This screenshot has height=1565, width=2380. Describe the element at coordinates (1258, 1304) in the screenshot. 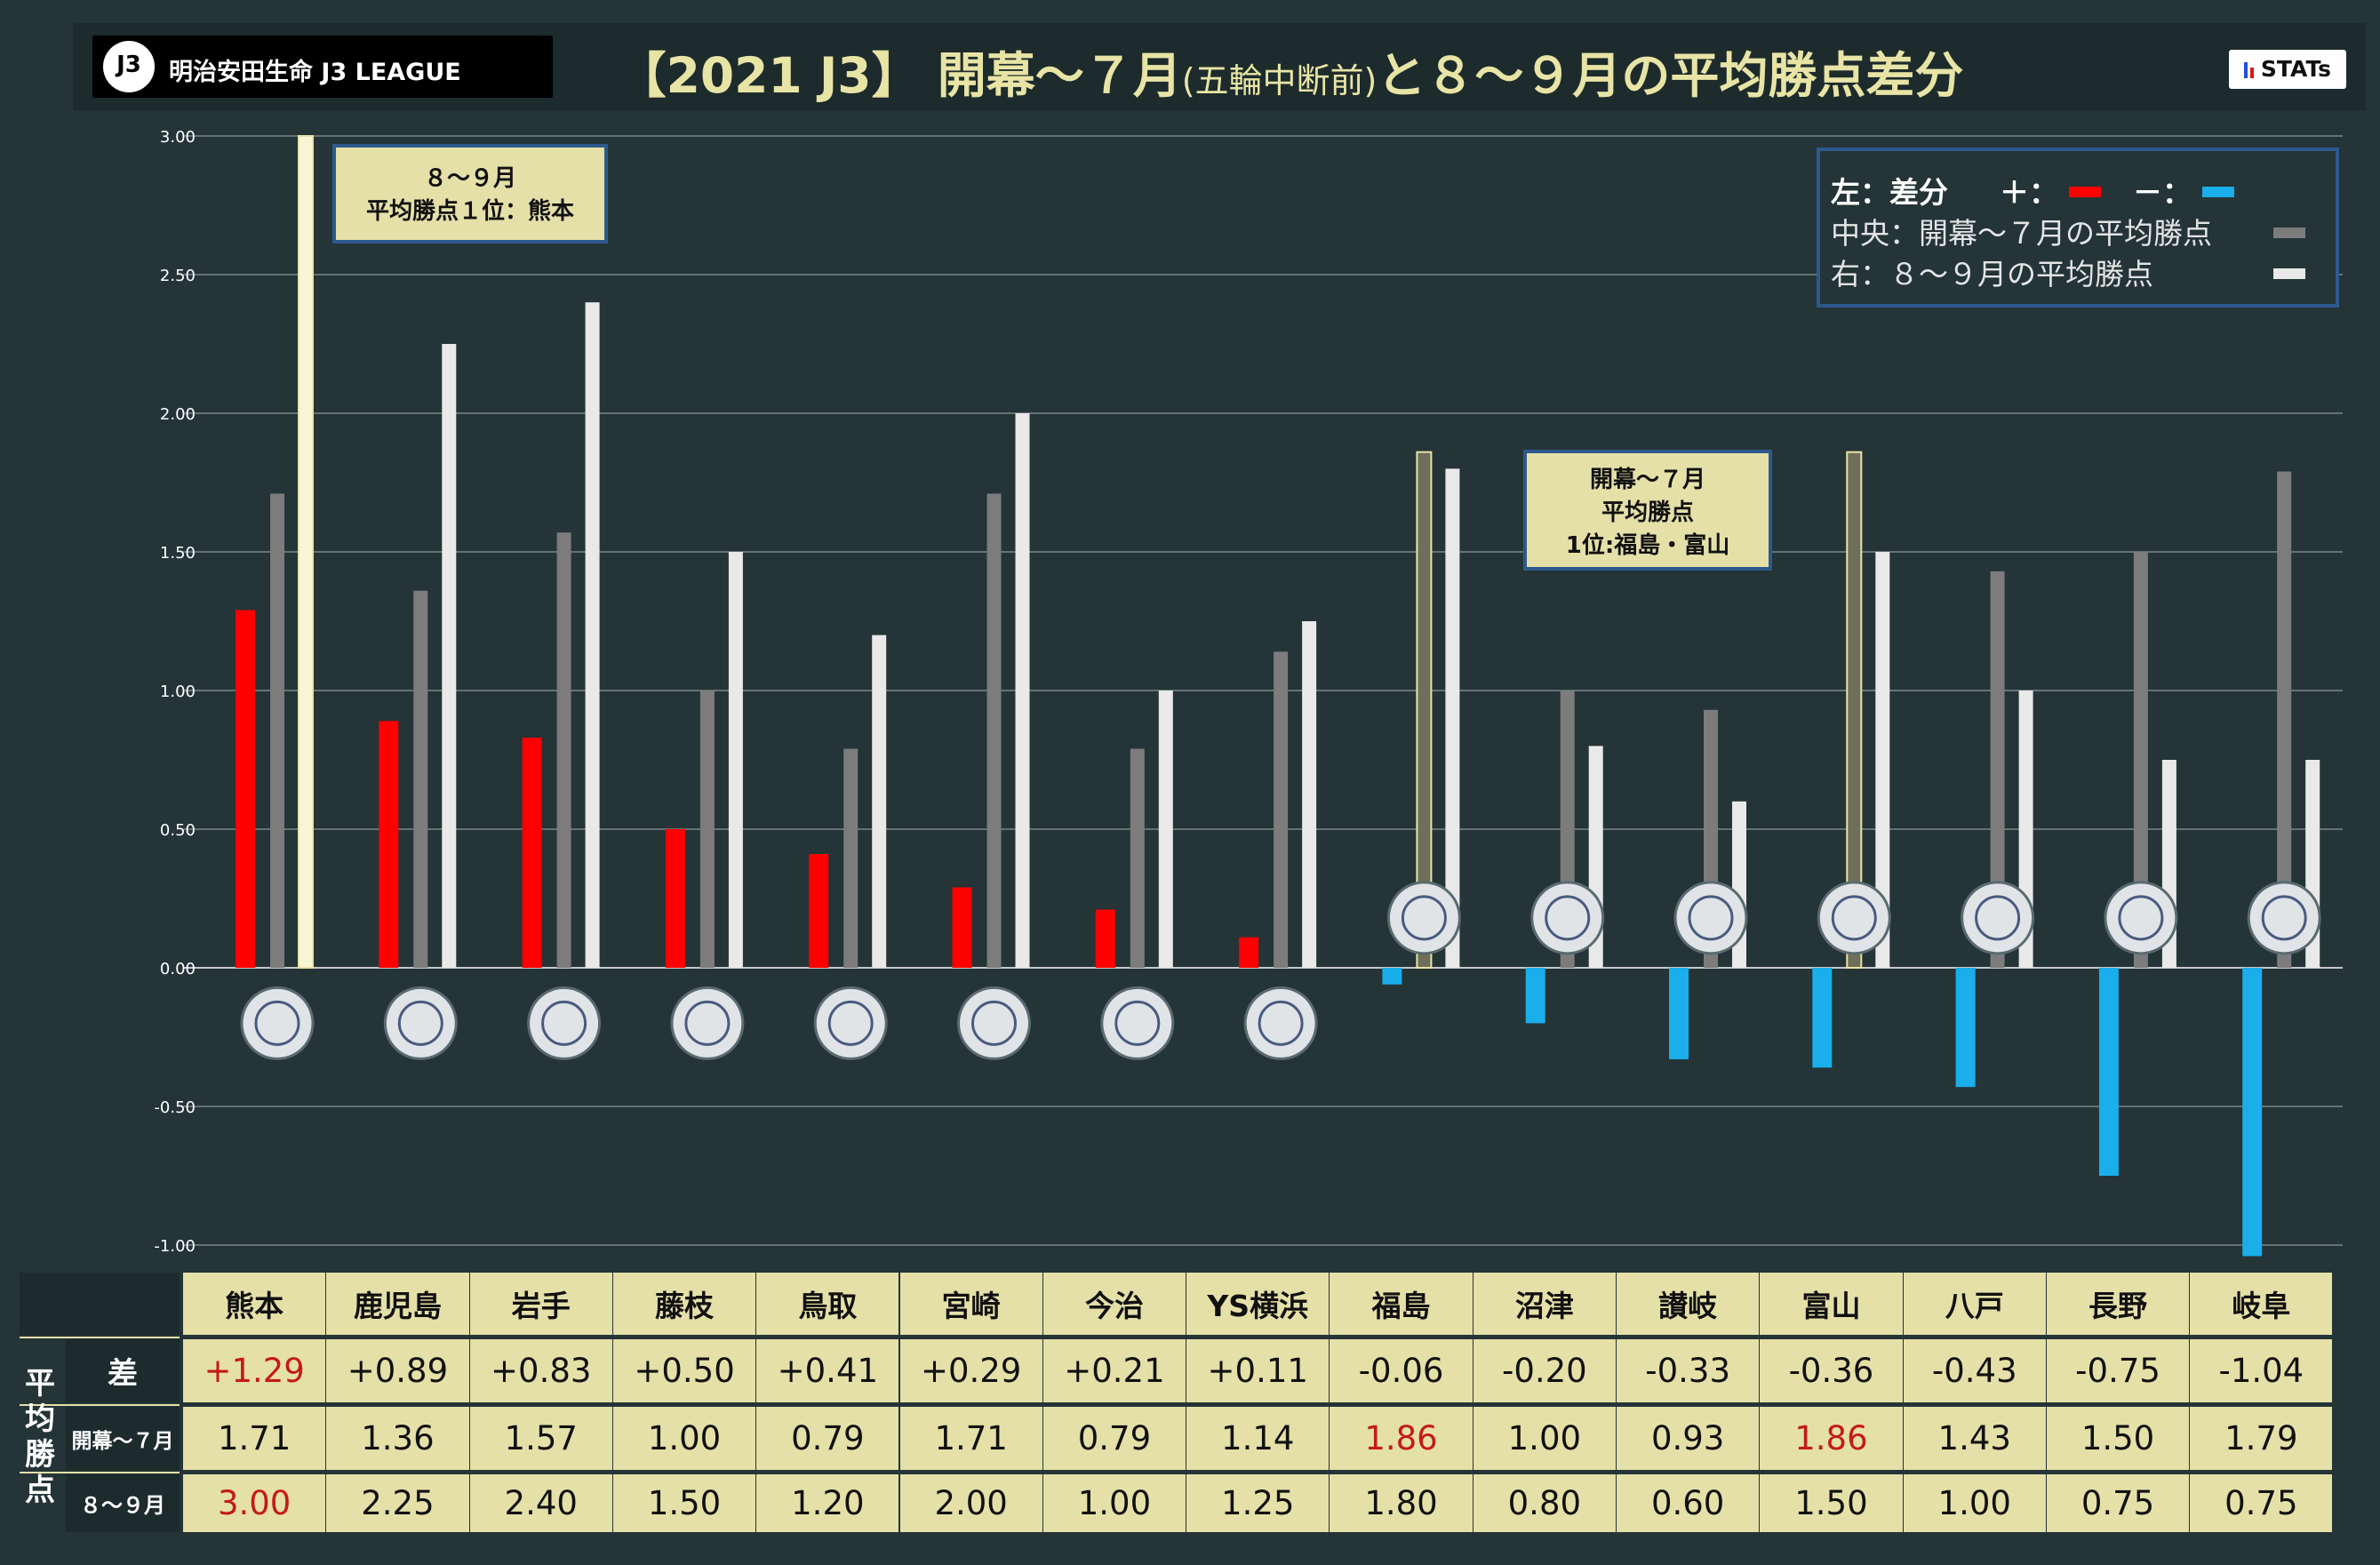

I see `table-header-8: YS横浜` at that location.